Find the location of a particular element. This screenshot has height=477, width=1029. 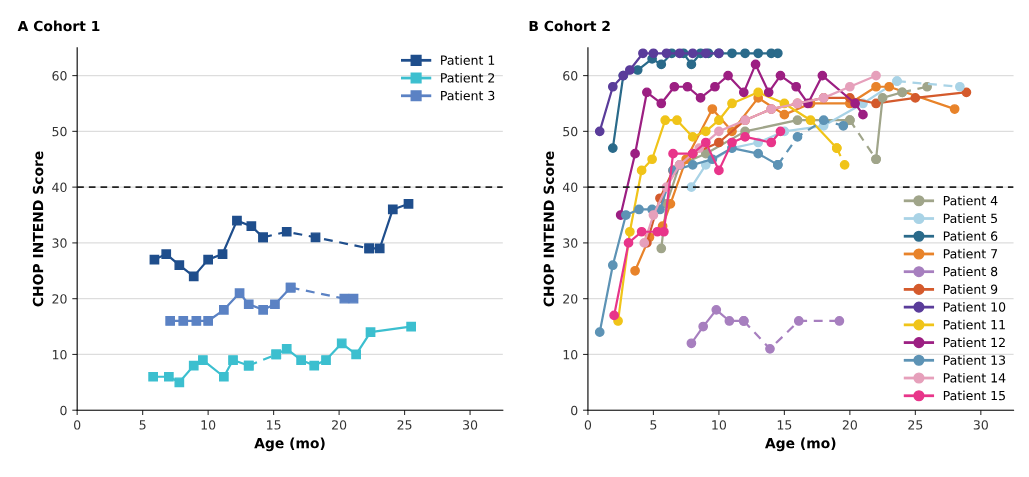

legend-label: Patient 13 is located at coordinates (974, 360).